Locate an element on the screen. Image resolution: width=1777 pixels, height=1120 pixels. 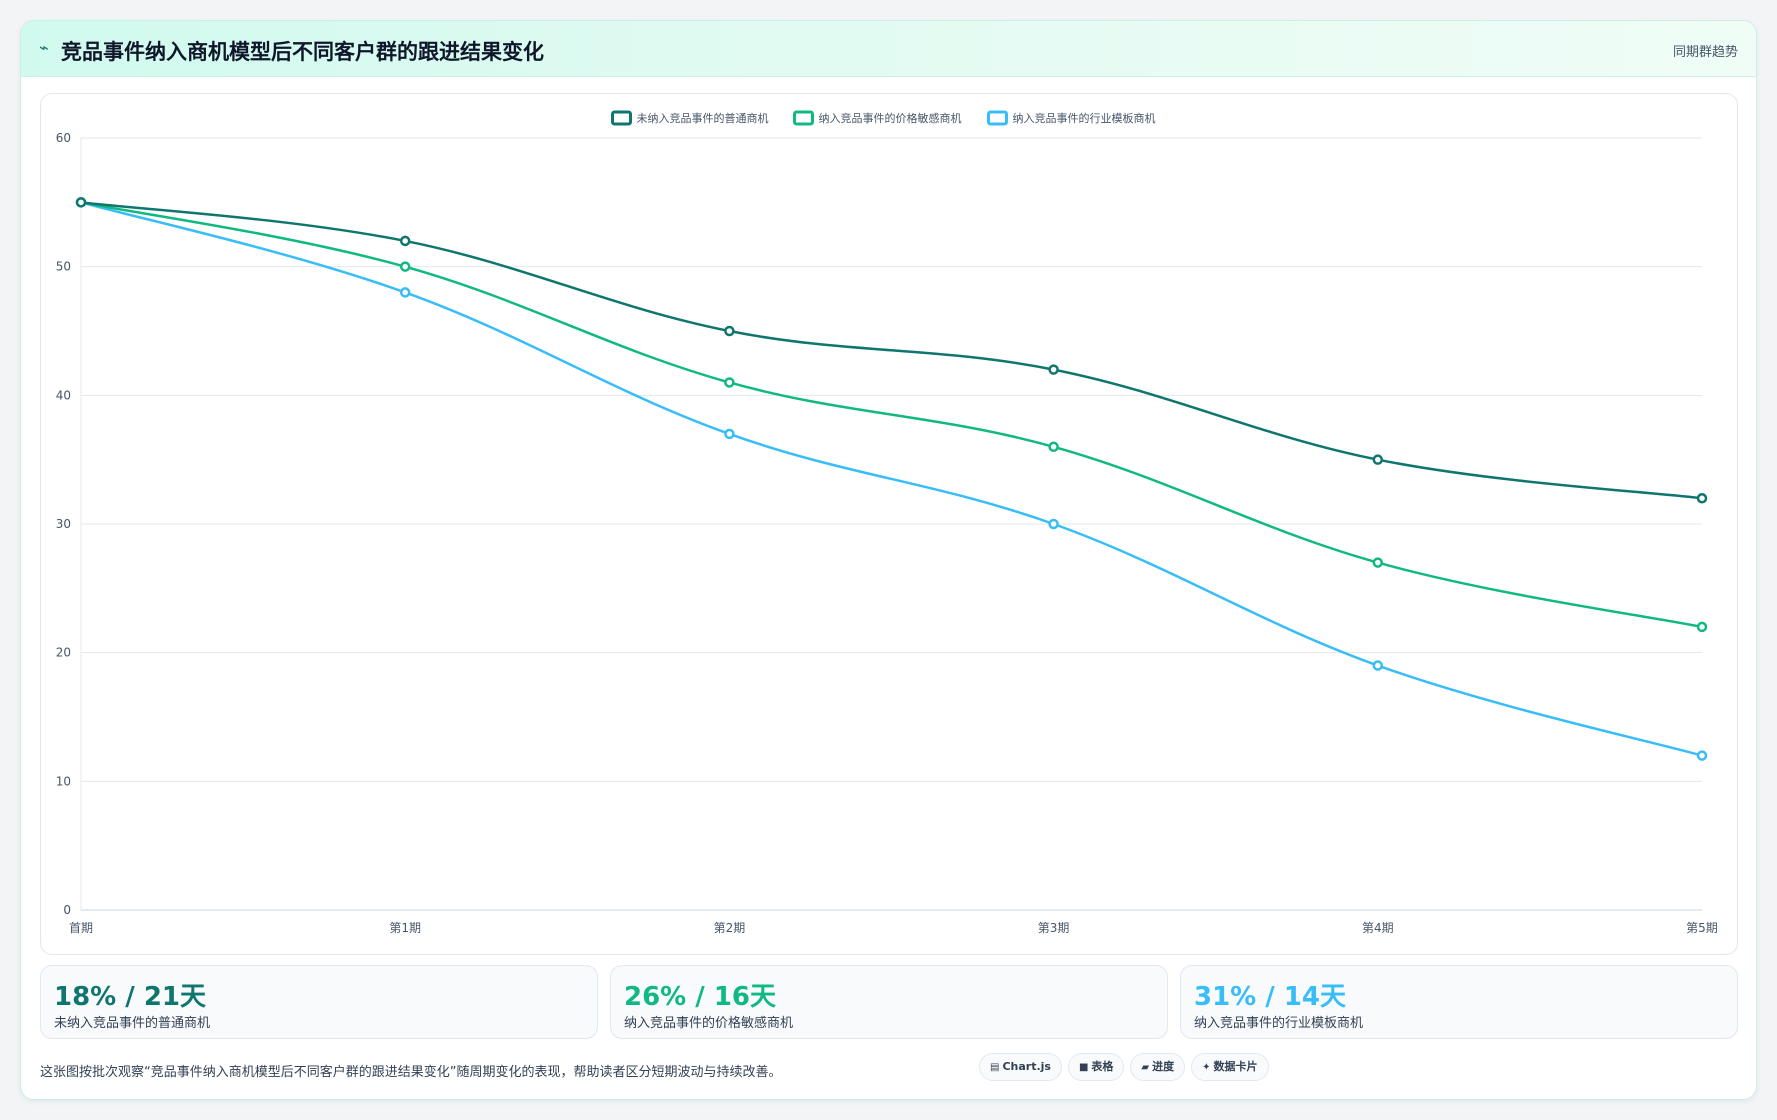
tag-label: Chart.js is located at coordinates (1026, 1066).